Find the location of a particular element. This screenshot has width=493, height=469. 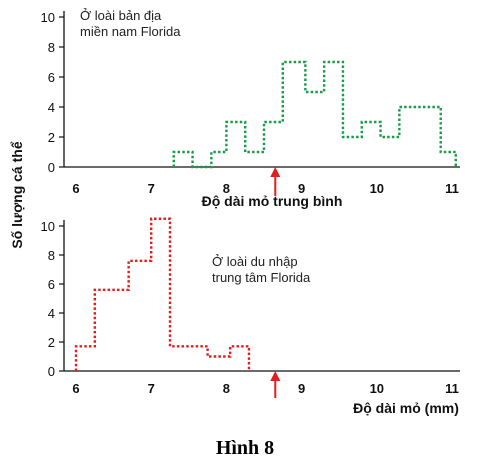

y-axis-label: Số lượng cá thể is located at coordinates (17, 194).